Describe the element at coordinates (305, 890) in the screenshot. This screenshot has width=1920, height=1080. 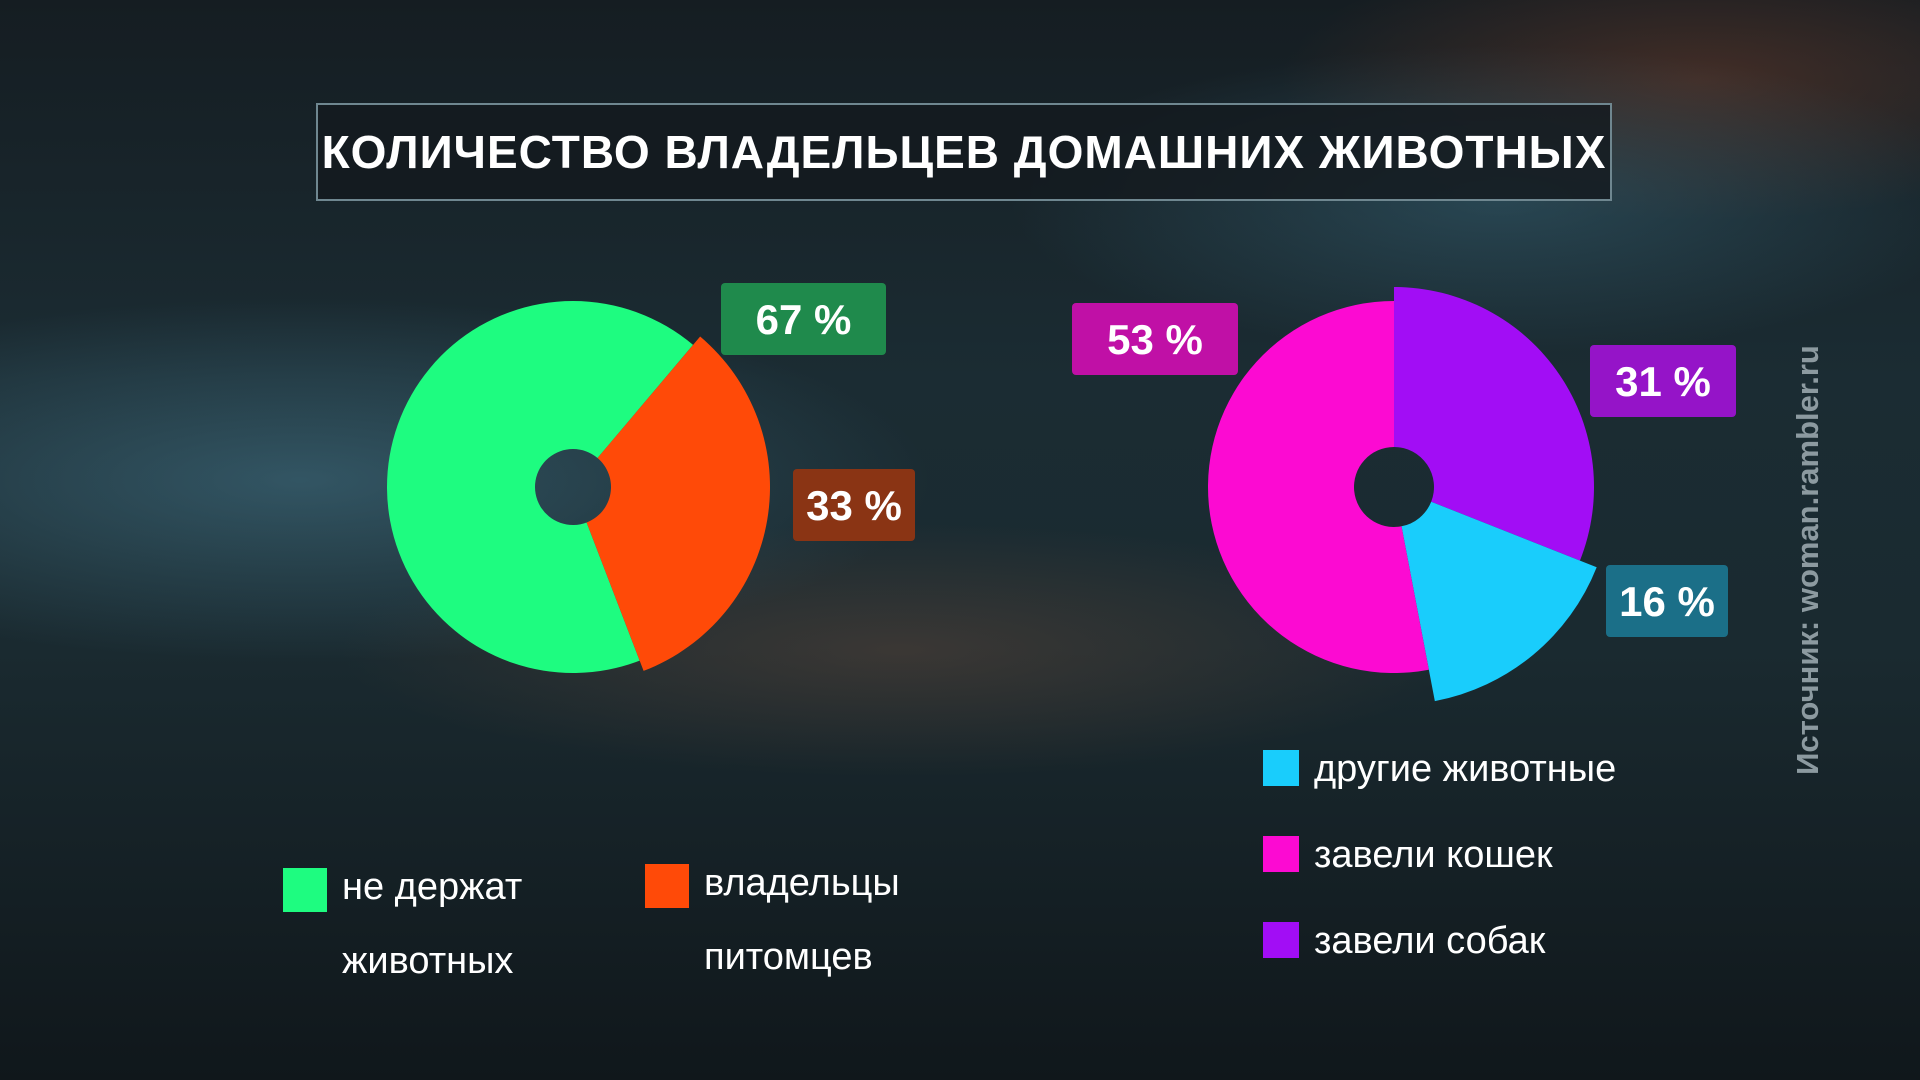
I see `legend-swatch-green` at that location.